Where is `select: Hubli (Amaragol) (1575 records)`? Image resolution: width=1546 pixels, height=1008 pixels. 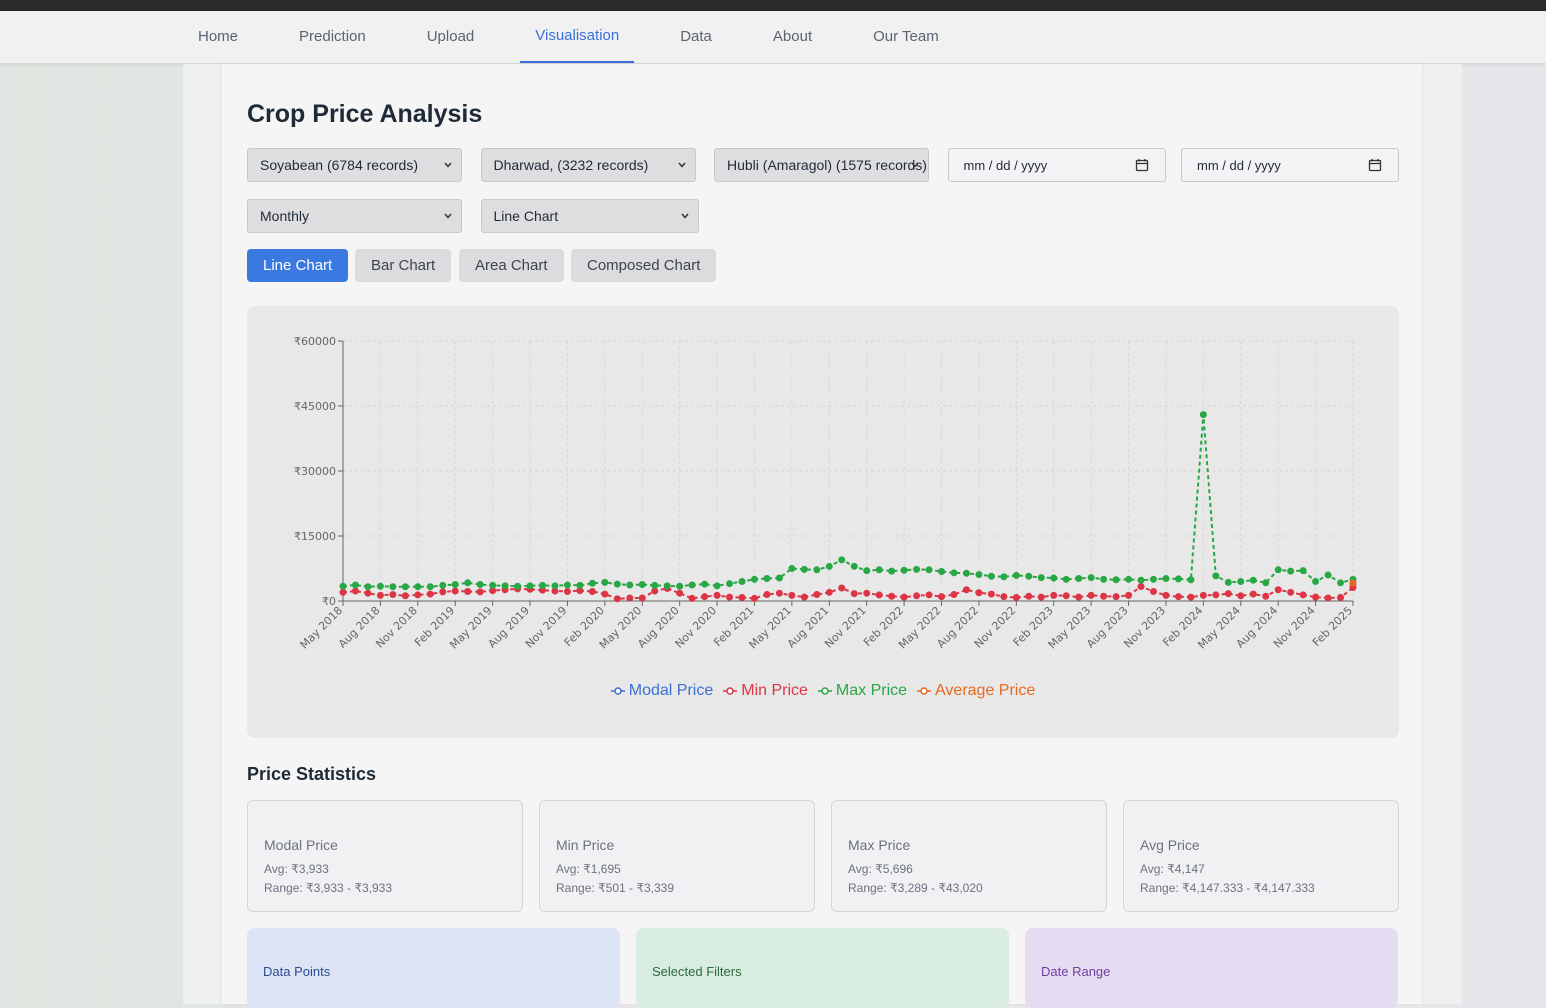 select: Hubli (Amaragol) (1575 records) is located at coordinates (821, 165).